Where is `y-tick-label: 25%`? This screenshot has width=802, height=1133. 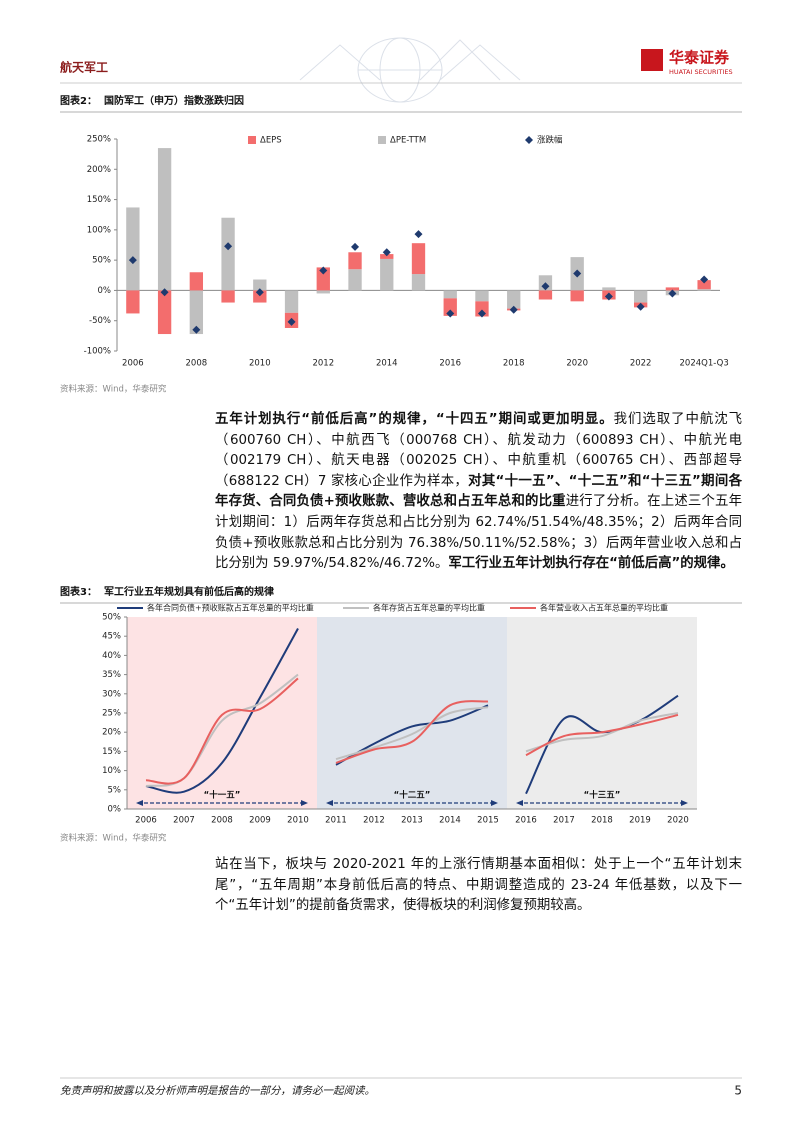 y-tick-label: 25% is located at coordinates (111, 714).